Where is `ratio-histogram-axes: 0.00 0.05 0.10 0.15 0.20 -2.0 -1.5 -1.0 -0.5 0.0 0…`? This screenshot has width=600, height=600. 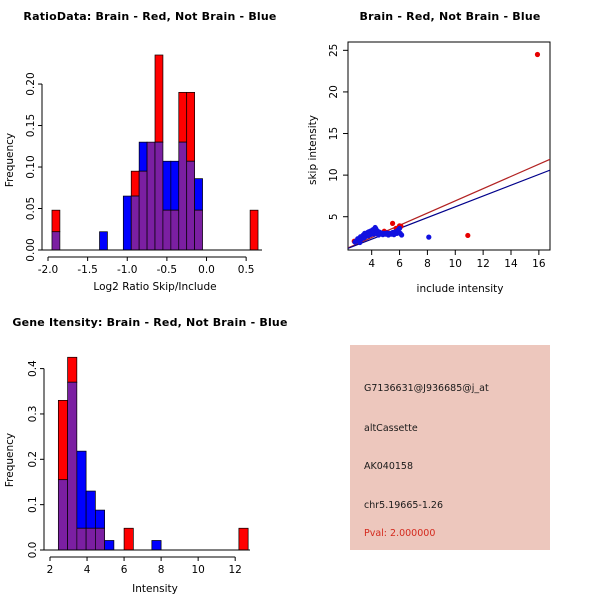 ratio-histogram-axes: 0.00 0.05 0.10 0.15 0.20 -2.0 -1.5 -1.0 -0.5 0.0 0… is located at coordinates (143, 174).